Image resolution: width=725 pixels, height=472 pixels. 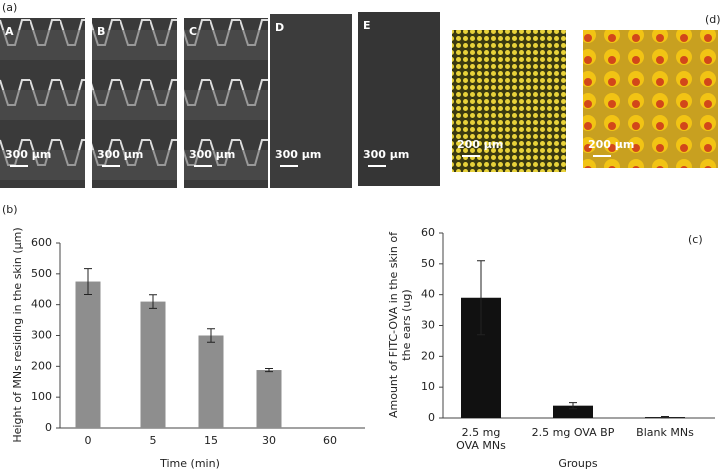 What do you see at coordinates (481, 439) in the screenshot?
I see `x-tick-label: 2.5 mg OVA MNs` at bounding box center [481, 439].